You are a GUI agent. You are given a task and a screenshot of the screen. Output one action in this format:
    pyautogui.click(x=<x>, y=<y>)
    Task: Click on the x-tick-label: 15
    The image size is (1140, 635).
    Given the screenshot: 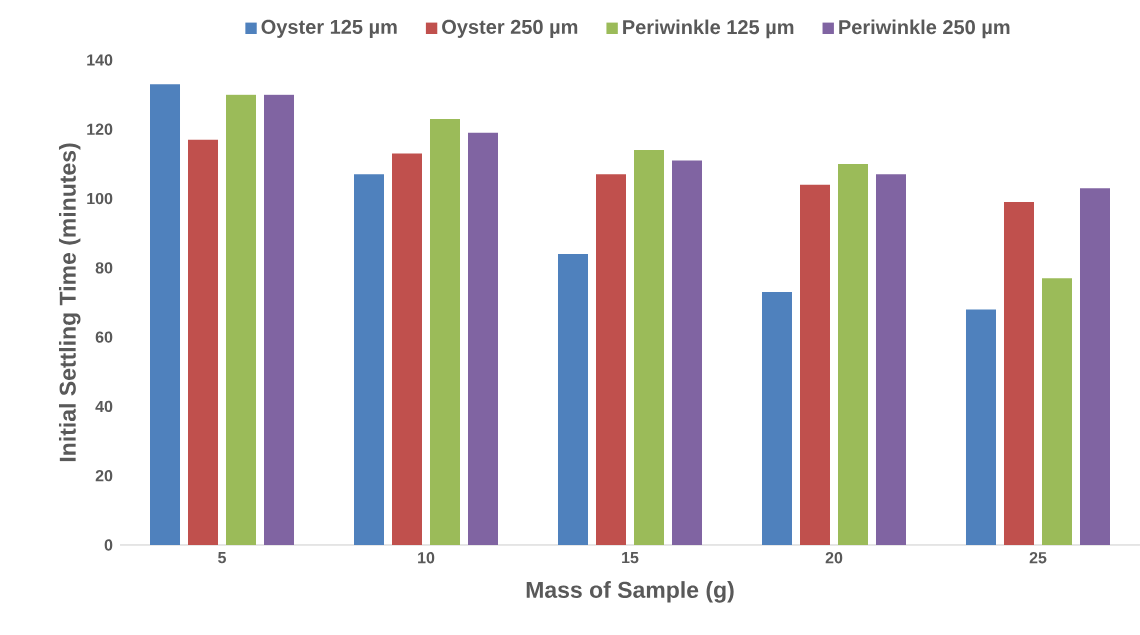 What is the action you would take?
    pyautogui.click(x=630, y=558)
    